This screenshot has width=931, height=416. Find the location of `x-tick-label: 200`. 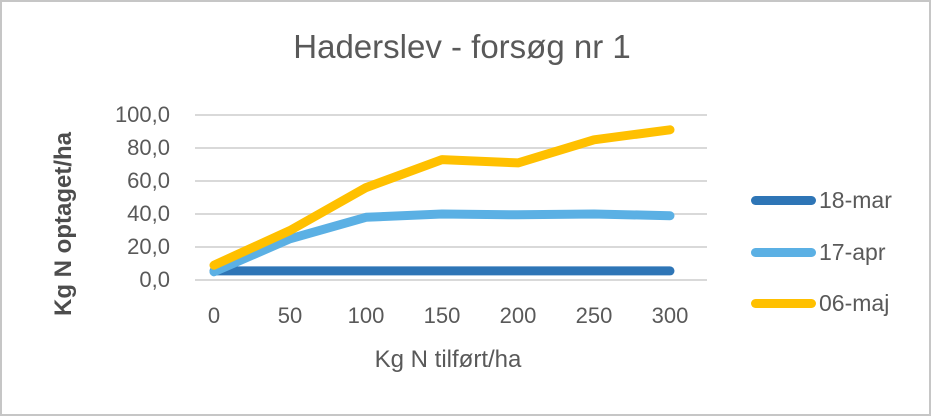

x-tick-label: 200 is located at coordinates (518, 315).